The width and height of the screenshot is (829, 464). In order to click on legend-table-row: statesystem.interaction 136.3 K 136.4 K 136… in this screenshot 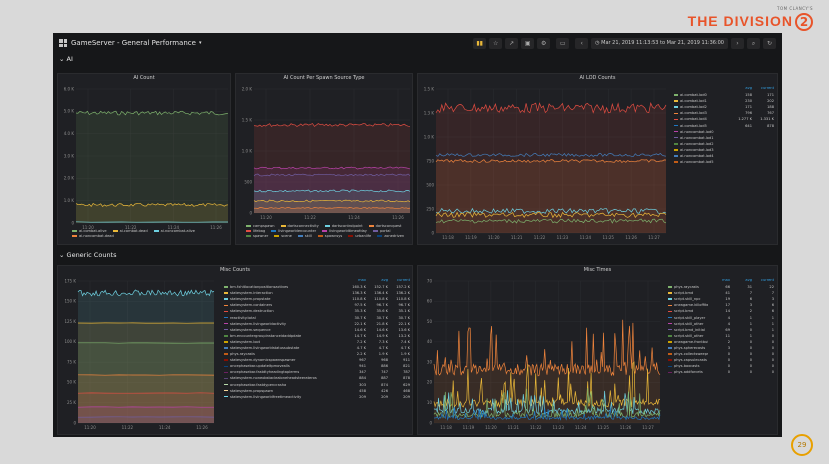, I will do `click(317, 293)`.